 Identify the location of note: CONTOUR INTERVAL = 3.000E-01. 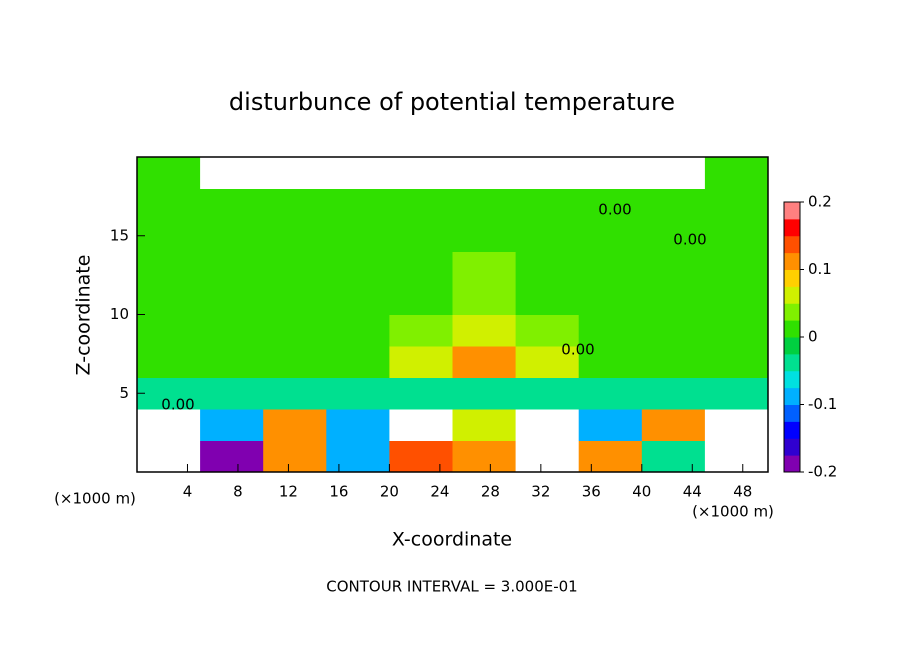
(451, 587).